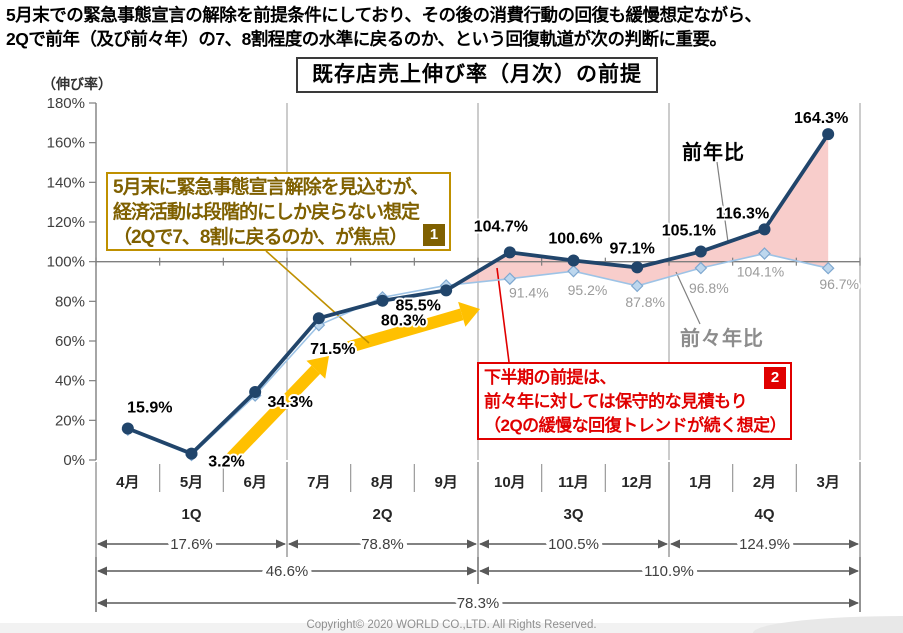 This screenshot has width=903, height=633. I want to click on total-brackets: 17.6% 78.8% 100.5% 124.9% 46.6% 110.9% 78.3%, so click(478, 574).